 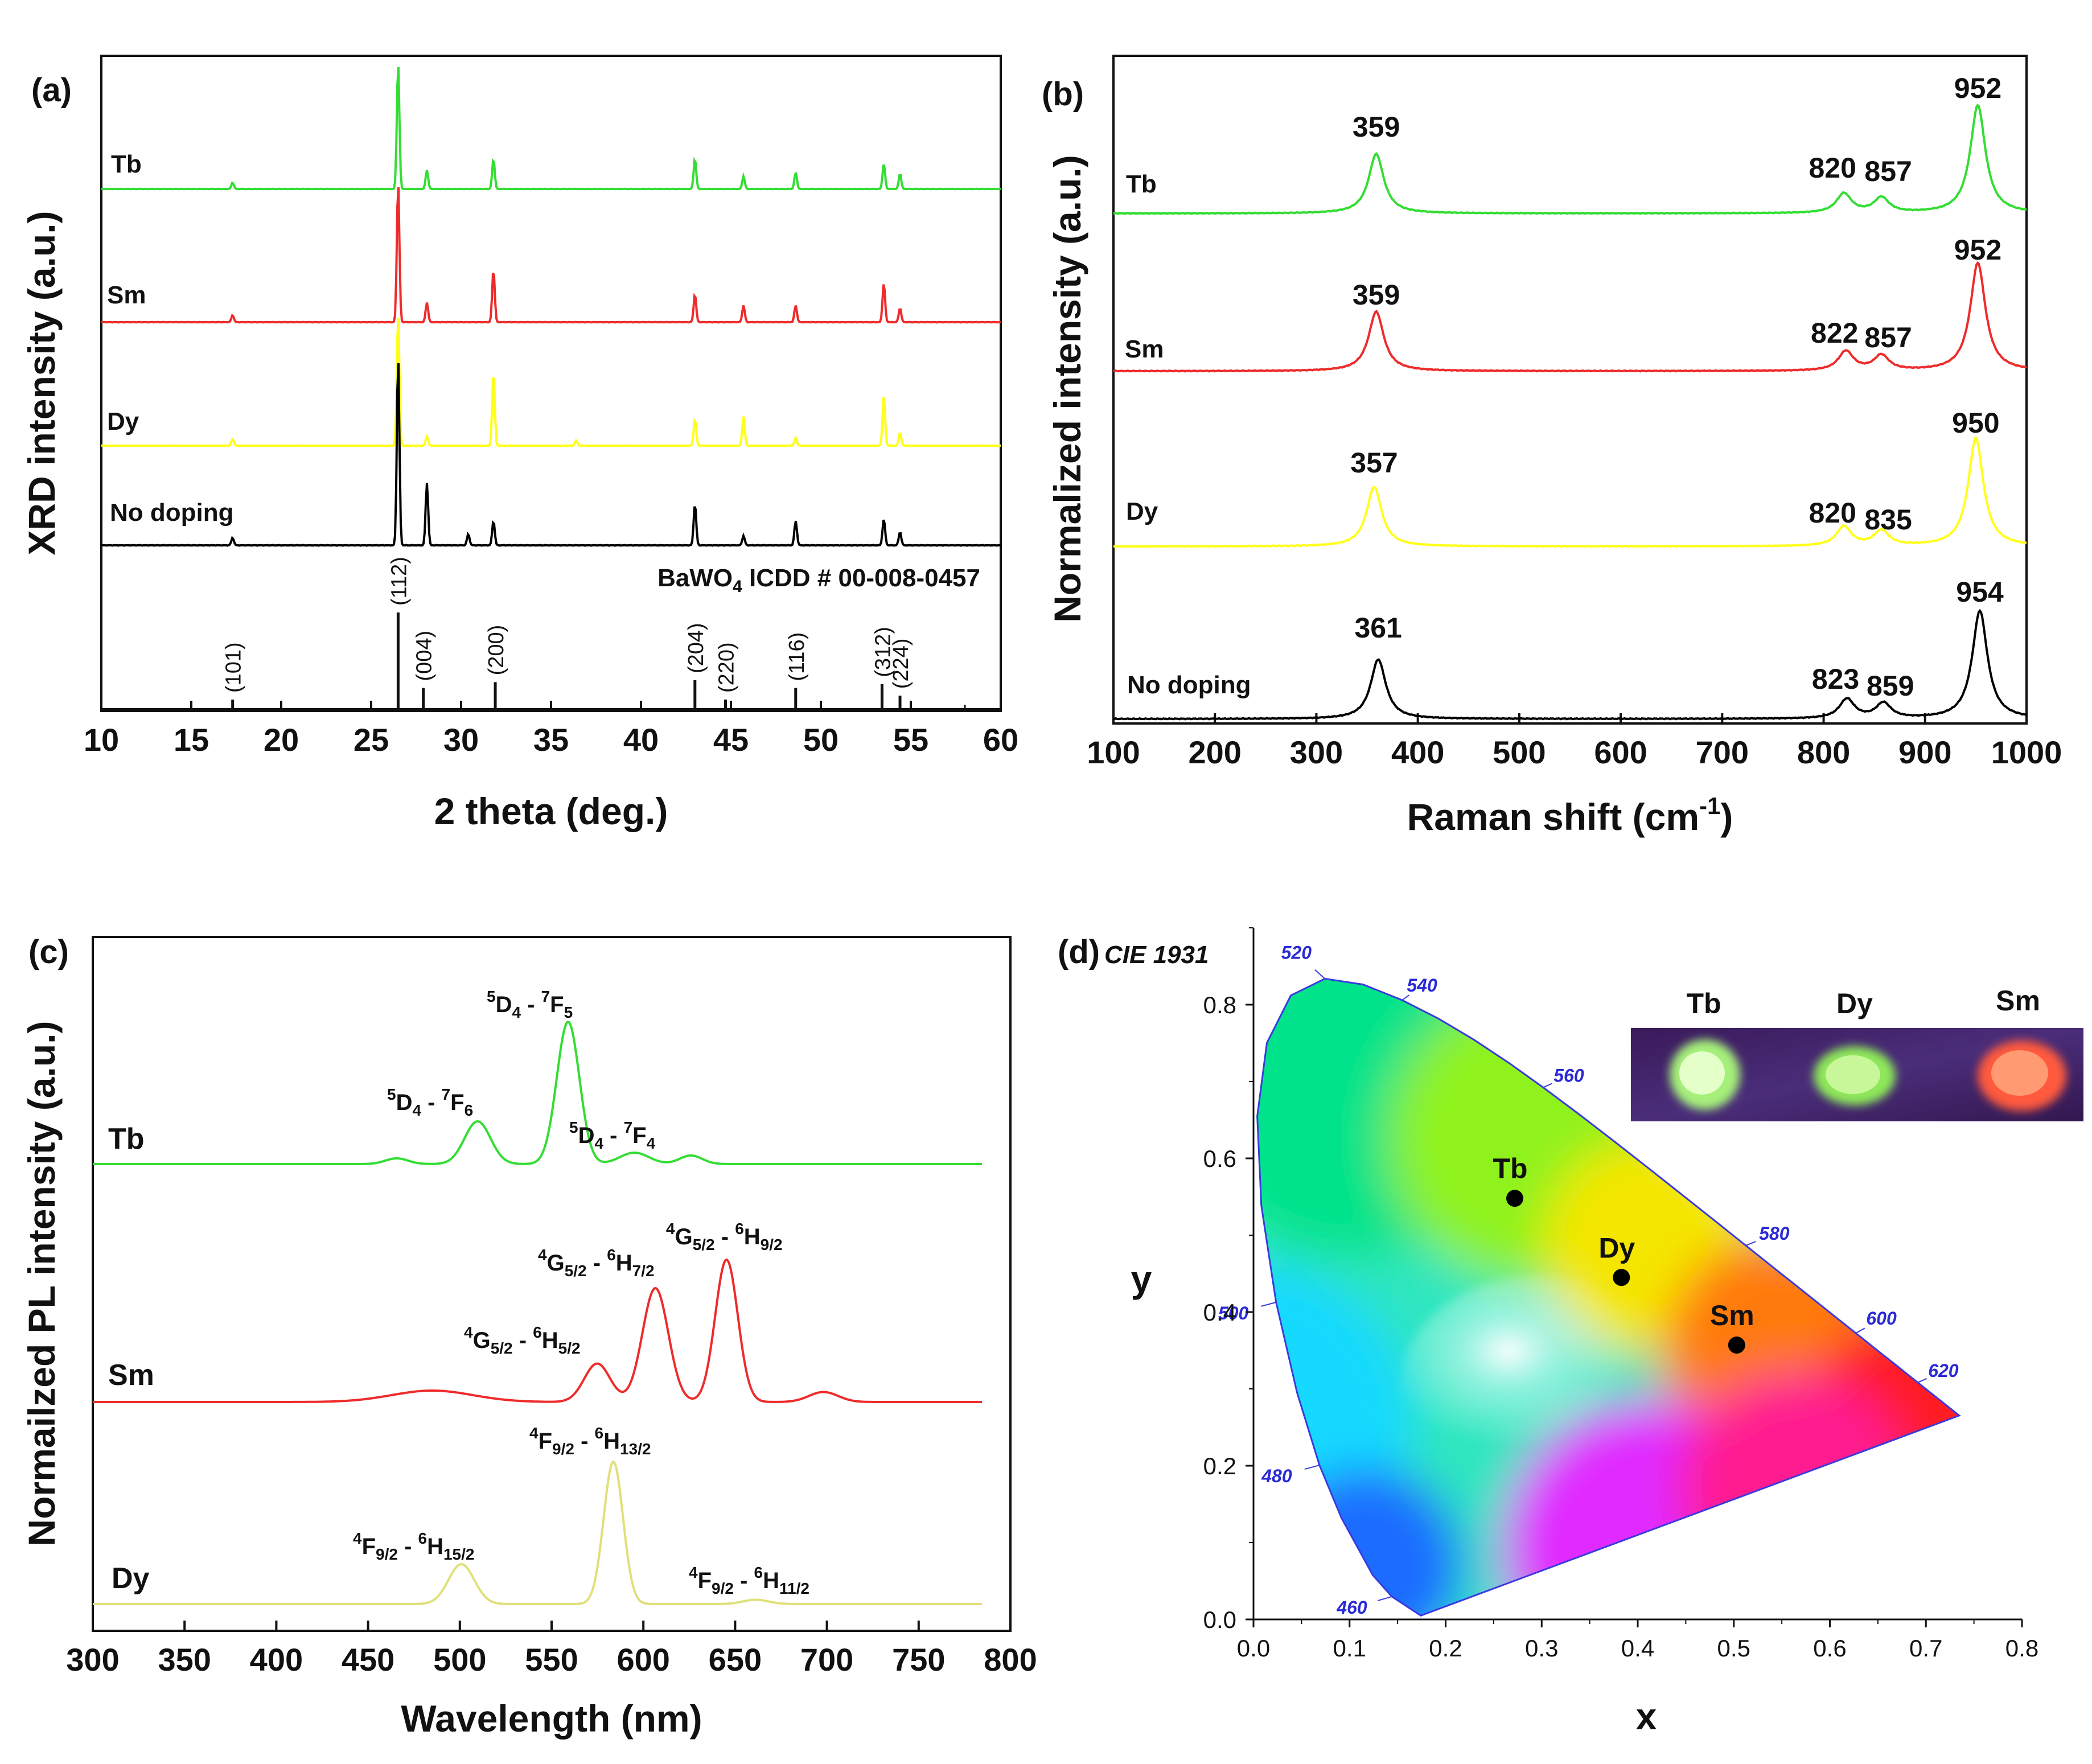 I want to click on raman-x-tick-label: 400, so click(x=1417, y=752).